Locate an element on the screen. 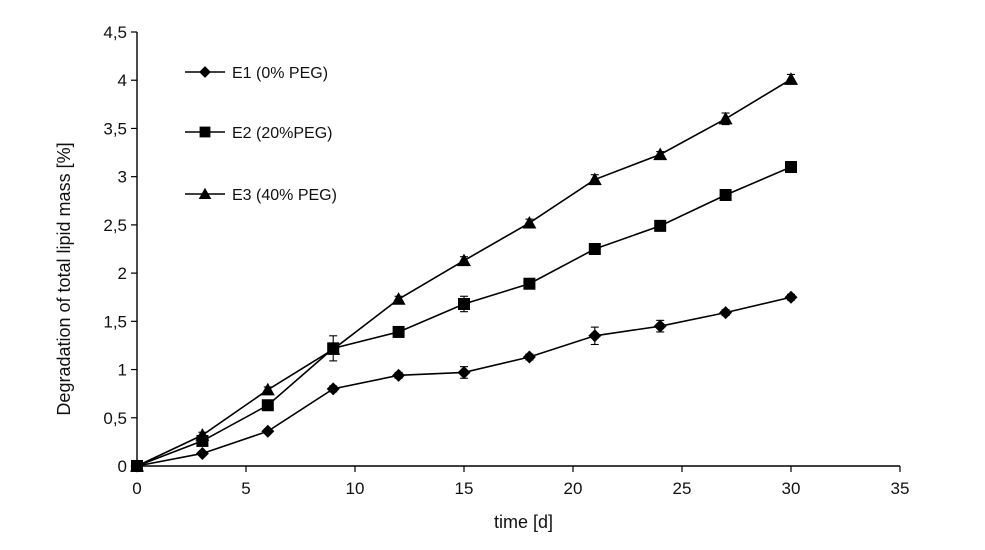  x-tick-label: 30 is located at coordinates (791, 488).